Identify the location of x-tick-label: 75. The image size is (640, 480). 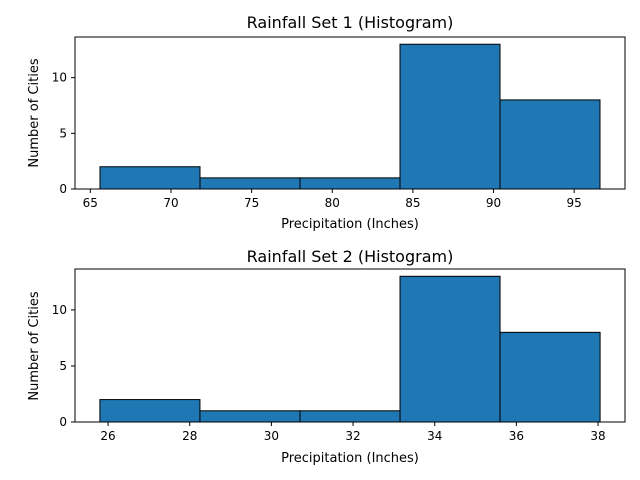
(251, 203).